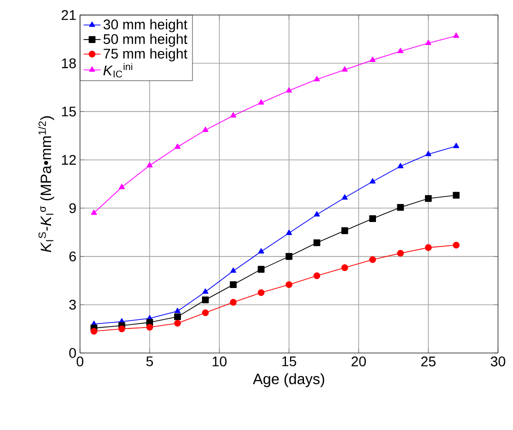  What do you see at coordinates (146, 55) in the screenshot?
I see `legend-label: 75 mm height` at bounding box center [146, 55].